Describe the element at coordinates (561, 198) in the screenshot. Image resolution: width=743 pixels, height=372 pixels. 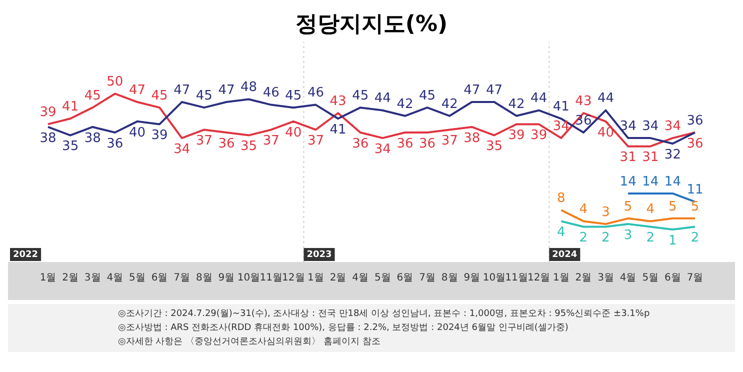
I see `data-label: 8` at that location.